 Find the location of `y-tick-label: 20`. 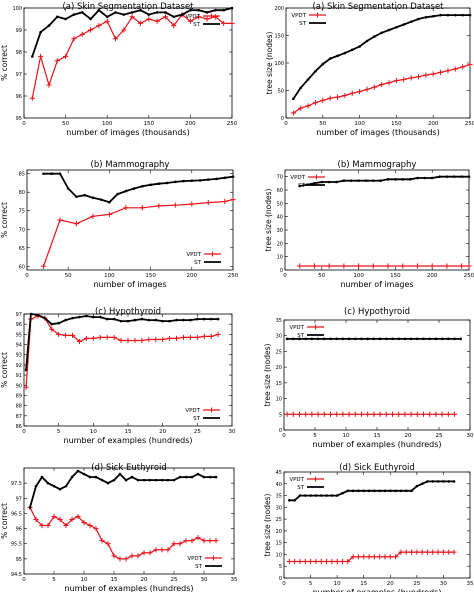

y-tick-label: 20 is located at coordinates (279, 368).